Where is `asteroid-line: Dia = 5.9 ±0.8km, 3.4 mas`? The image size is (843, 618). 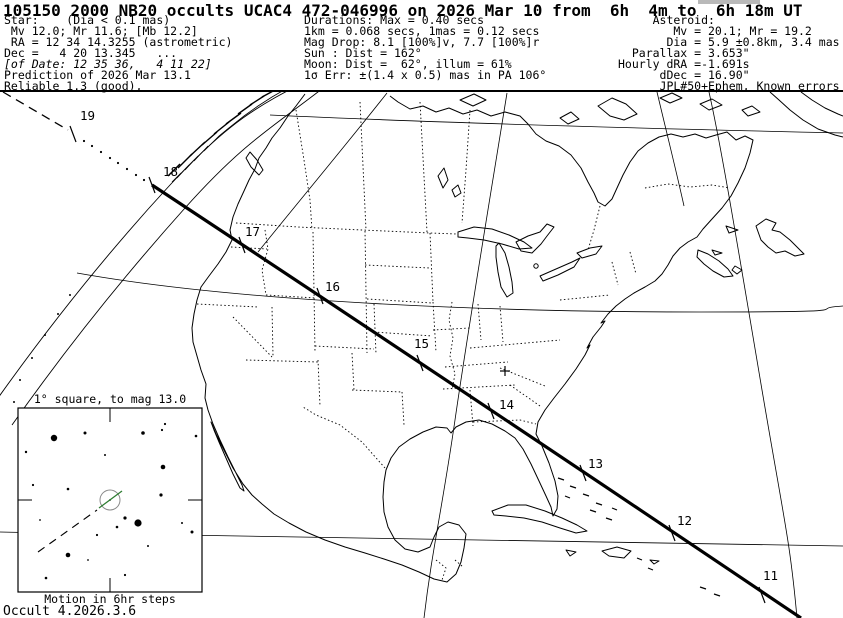 asteroid-line: Dia = 5.9 ±0.8km, 3.4 mas is located at coordinates (729, 42).